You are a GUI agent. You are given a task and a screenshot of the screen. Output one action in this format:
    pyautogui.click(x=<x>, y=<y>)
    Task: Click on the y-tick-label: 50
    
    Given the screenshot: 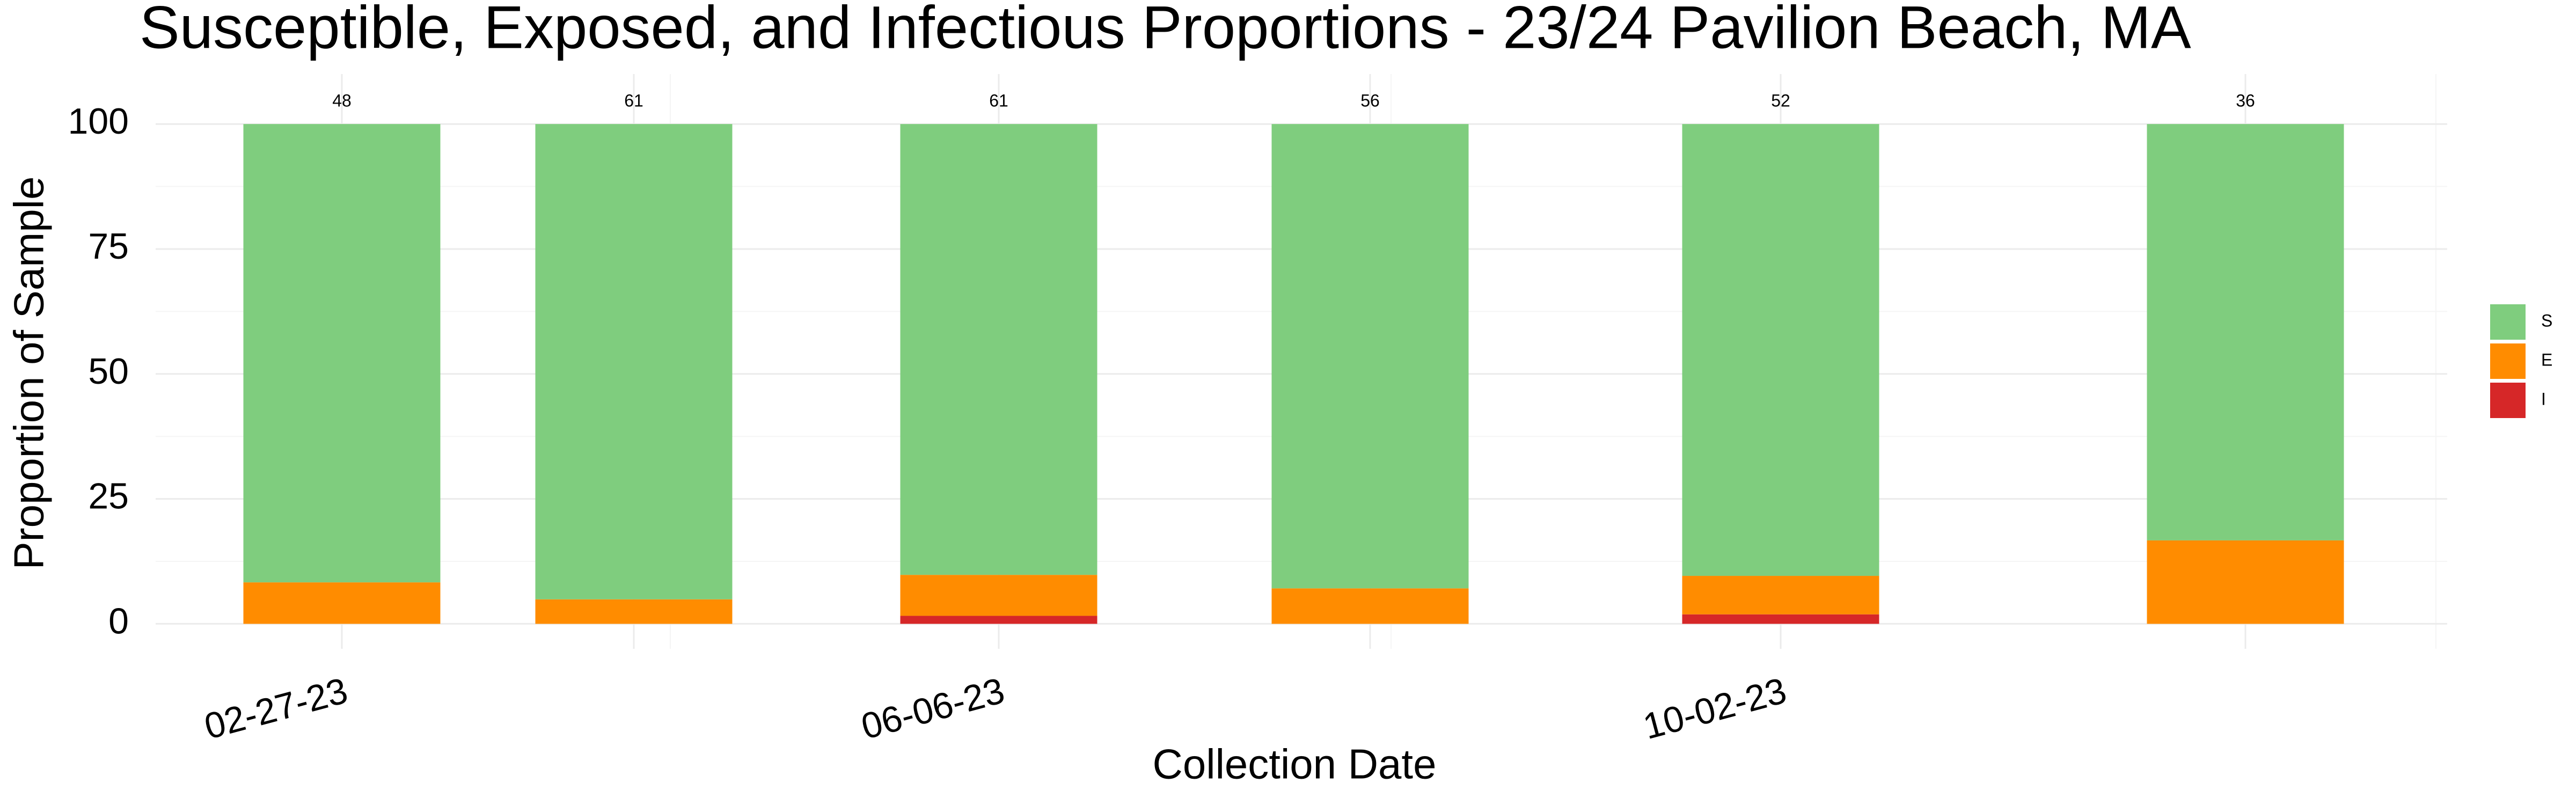 What is the action you would take?
    pyautogui.click(x=108, y=371)
    